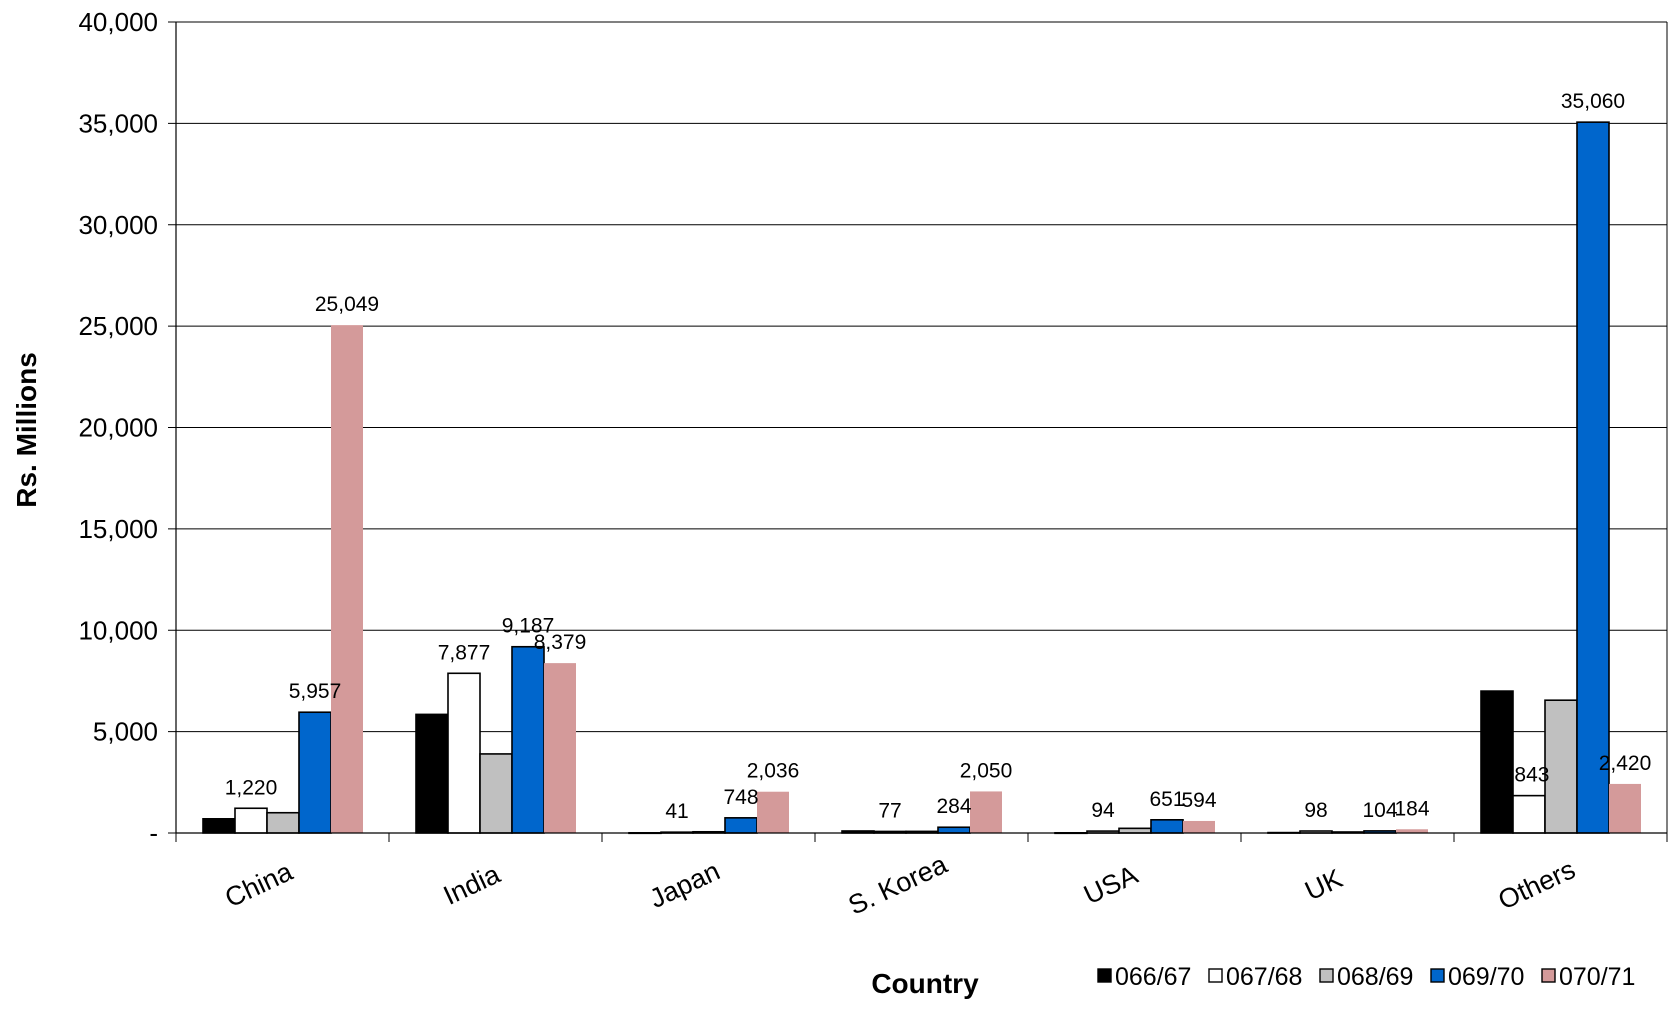 Image resolution: width=1673 pixels, height=1010 pixels. Describe the element at coordinates (741, 825) in the screenshot. I see `bar-069-70-japan` at that location.